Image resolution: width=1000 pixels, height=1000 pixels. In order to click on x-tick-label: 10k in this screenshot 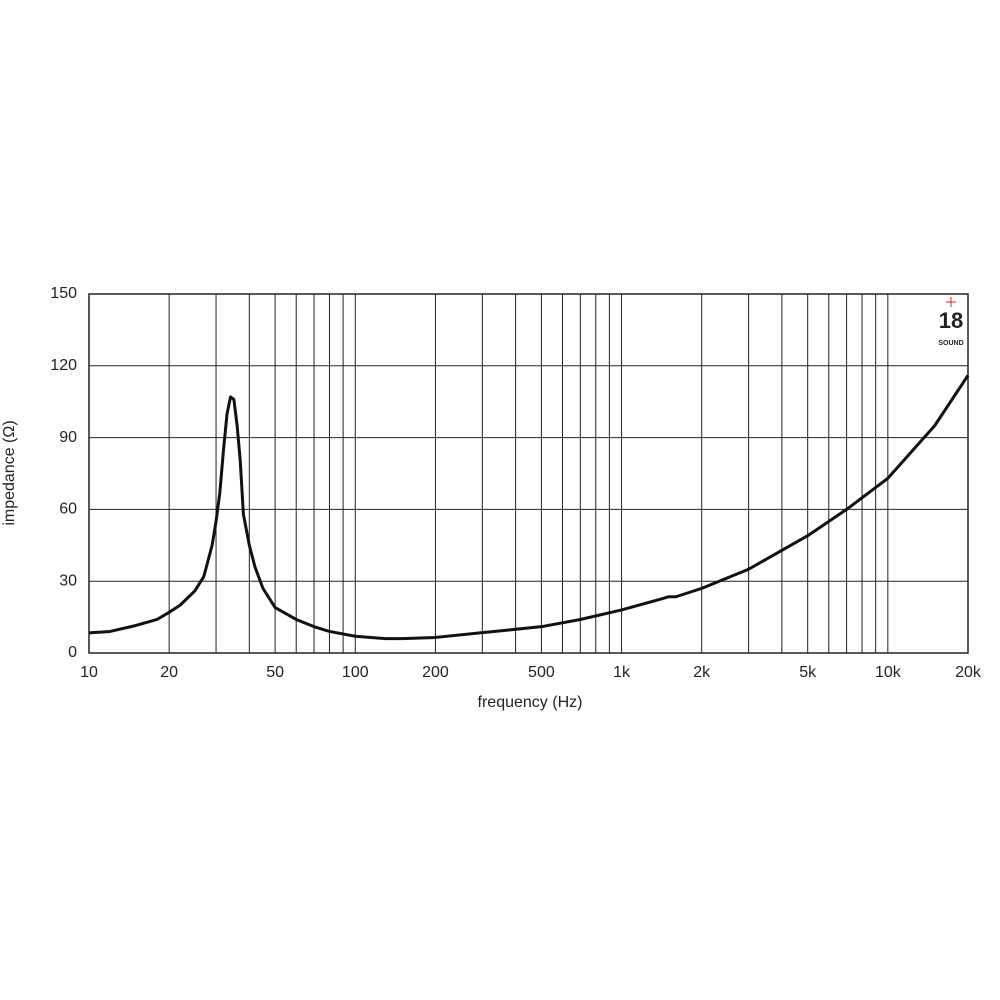, I will do `click(888, 672)`.